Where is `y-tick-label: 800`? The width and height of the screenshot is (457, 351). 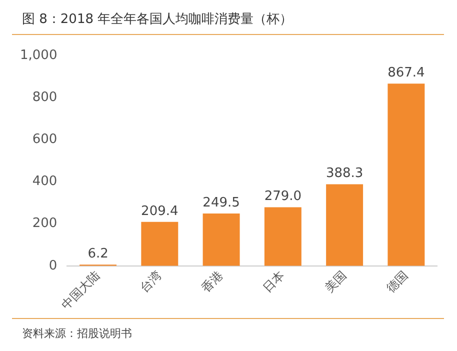 y-tick-label: 800 is located at coordinates (45, 98).